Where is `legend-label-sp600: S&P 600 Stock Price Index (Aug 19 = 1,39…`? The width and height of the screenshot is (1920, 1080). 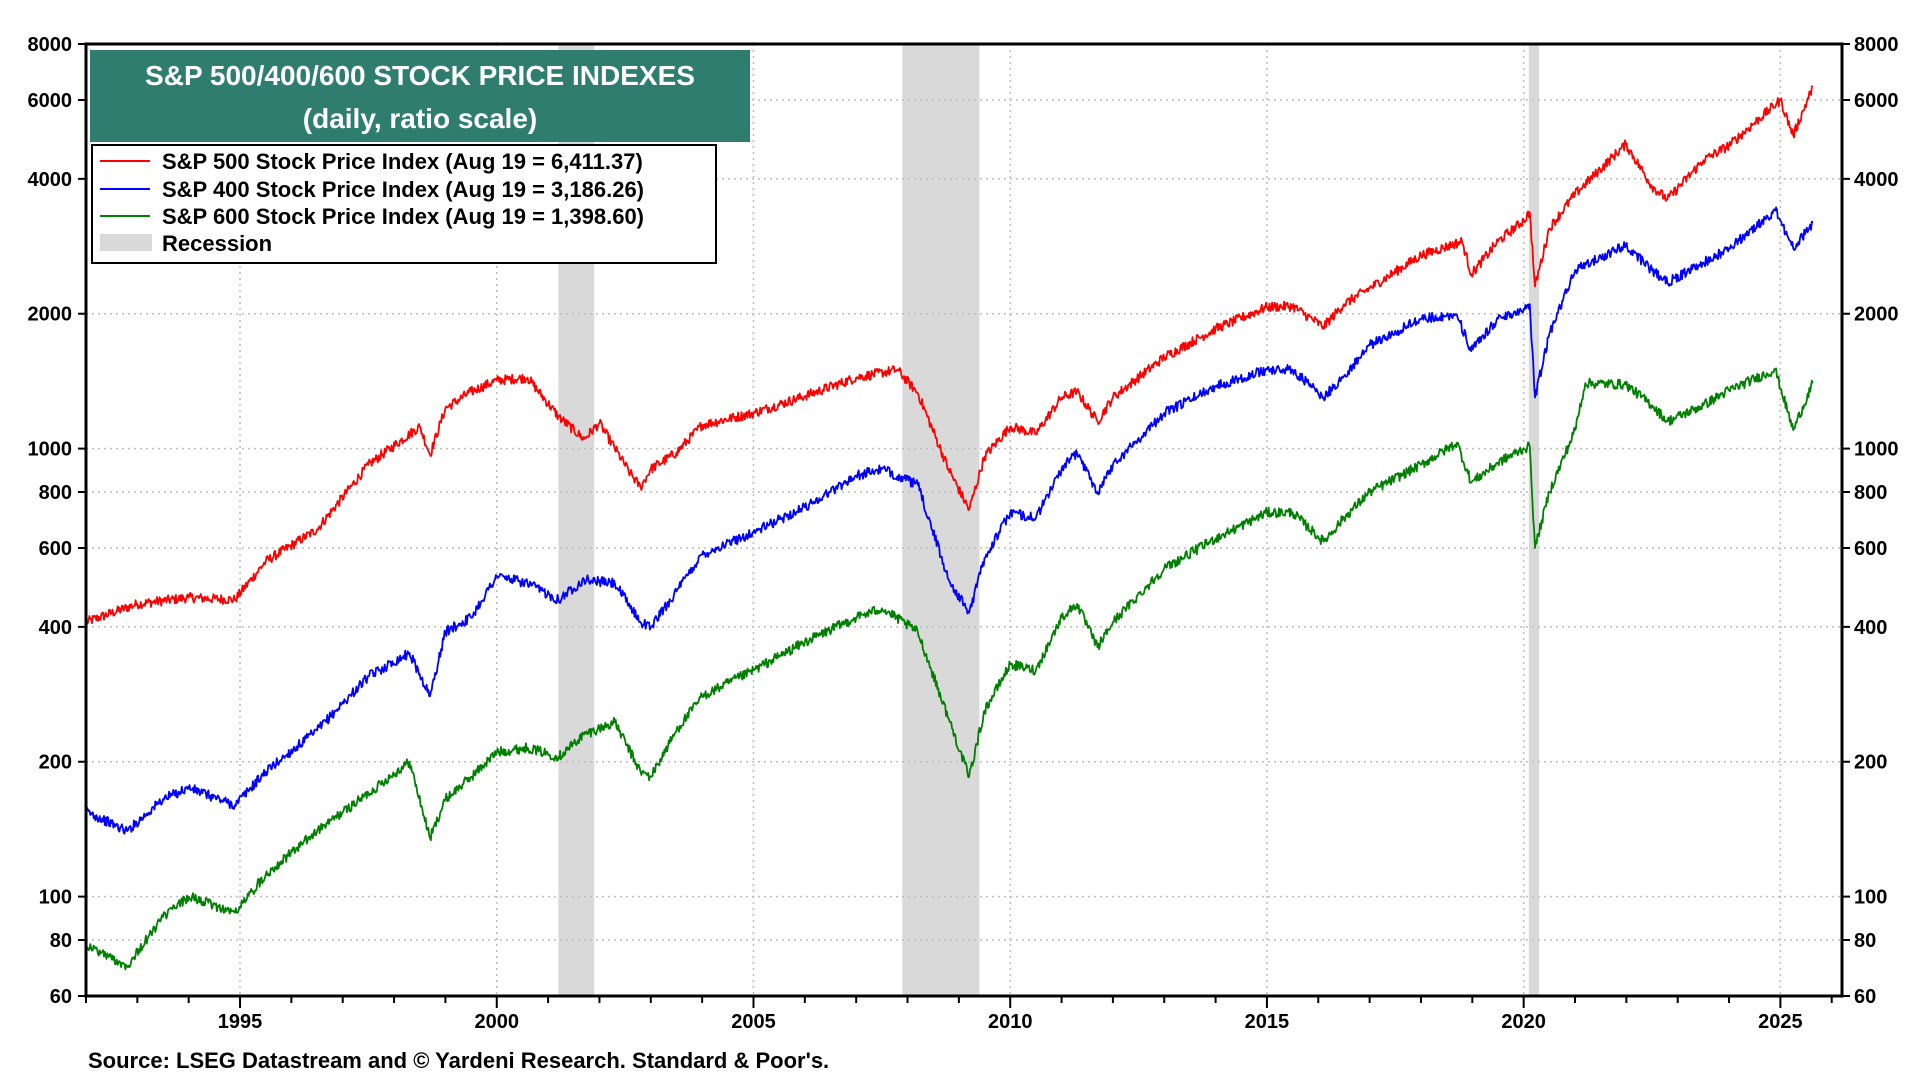
legend-label-sp600: S&P 600 Stock Price Index (Aug 19 = 1,39… is located at coordinates (403, 216).